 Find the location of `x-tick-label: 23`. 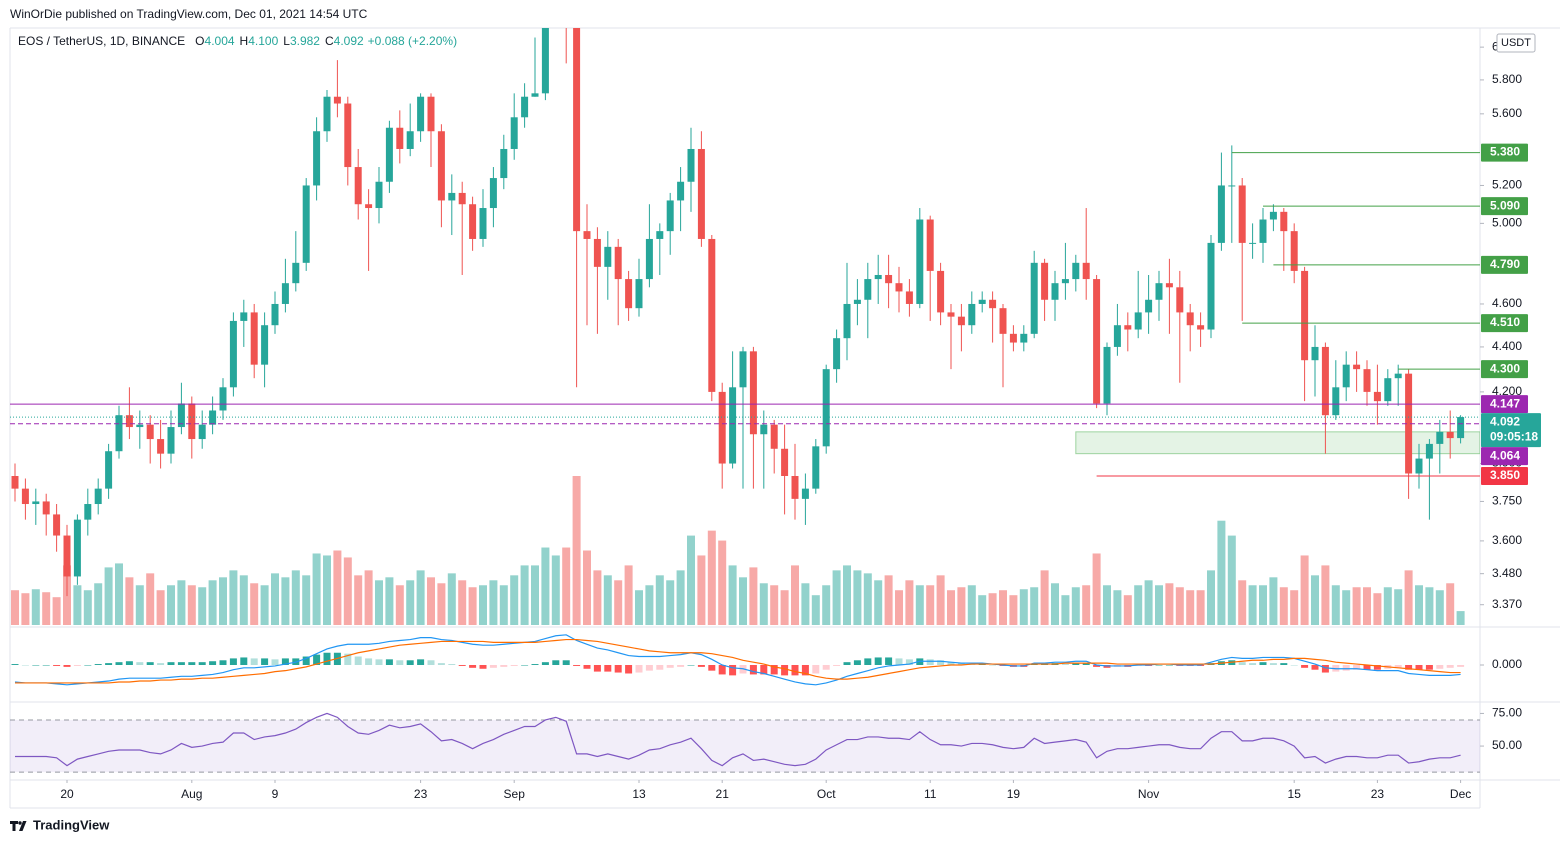

x-tick-label: 23 is located at coordinates (1378, 794).